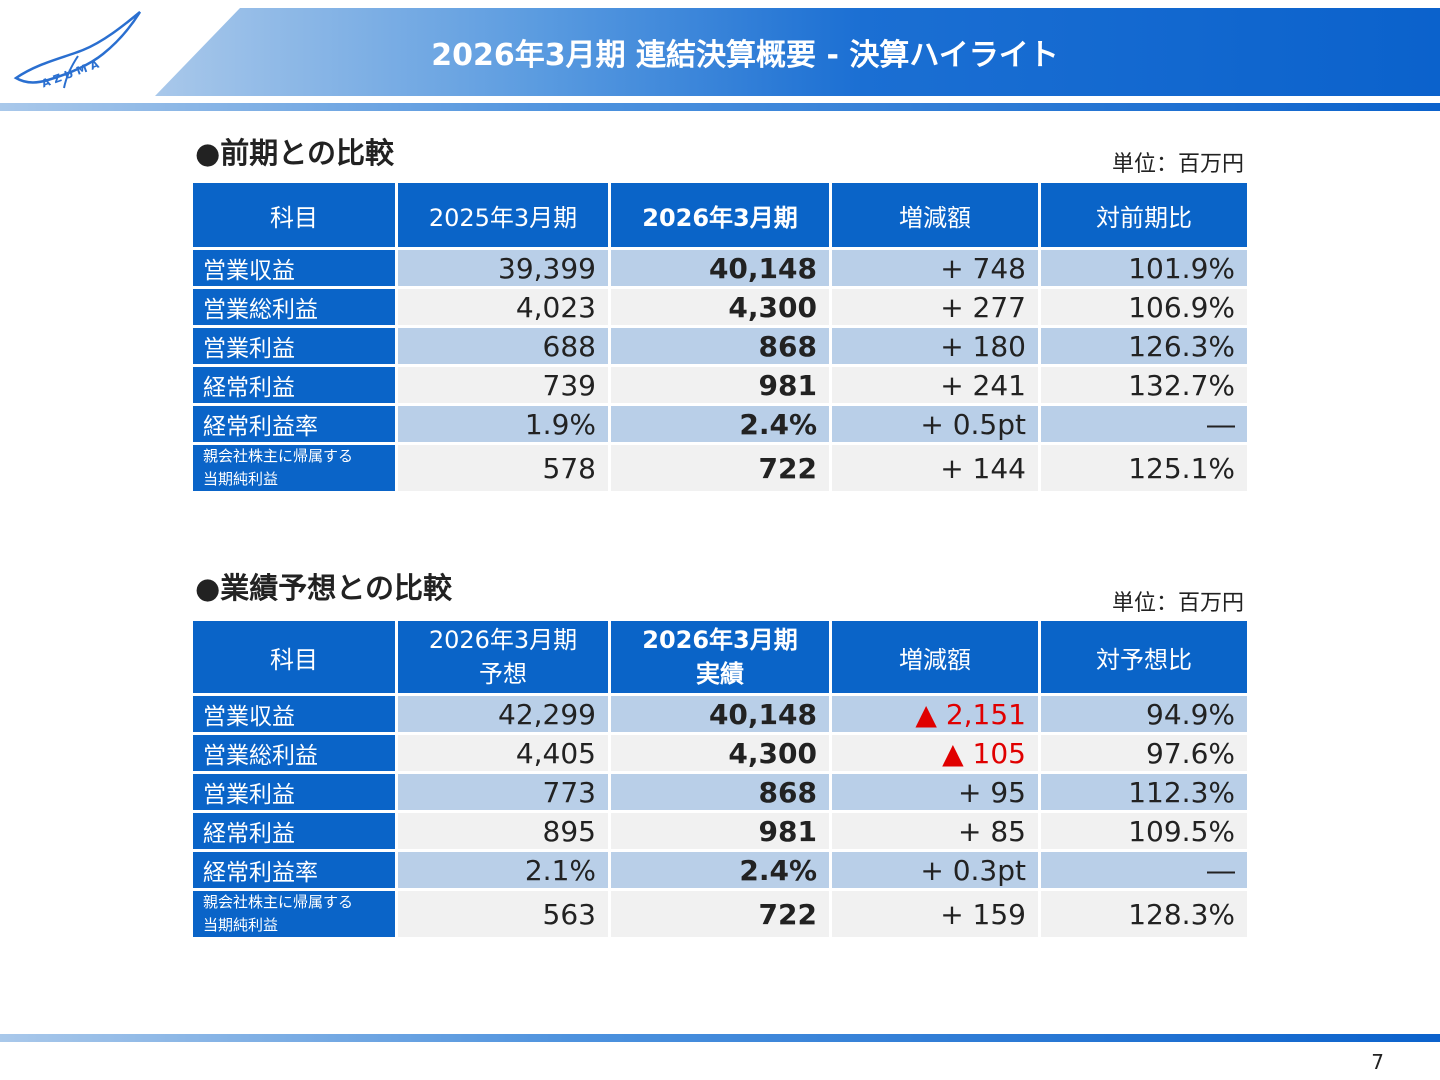  I want to click on cell-diff: + 748, so click(935, 268).